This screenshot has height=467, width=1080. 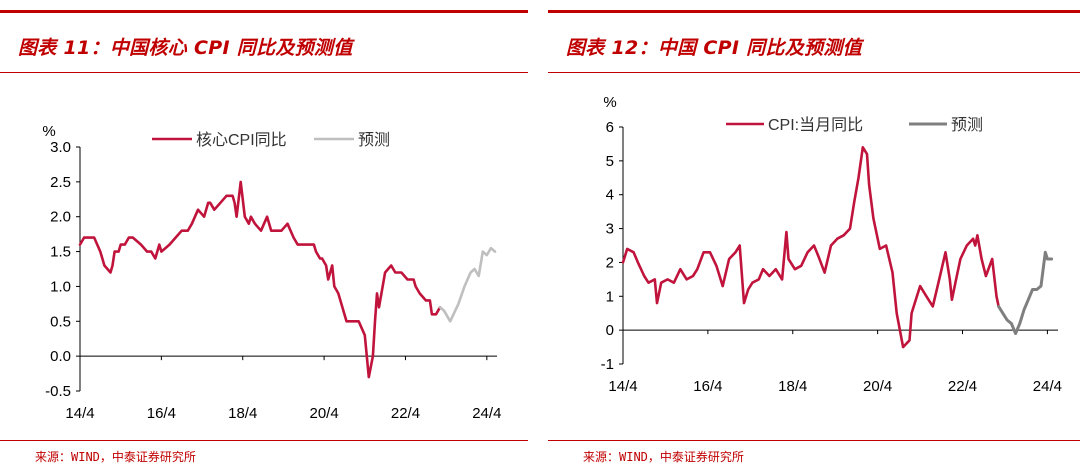 What do you see at coordinates (815, 125) in the screenshot?
I see `legend-actual-label: CPI:当月同比` at bounding box center [815, 125].